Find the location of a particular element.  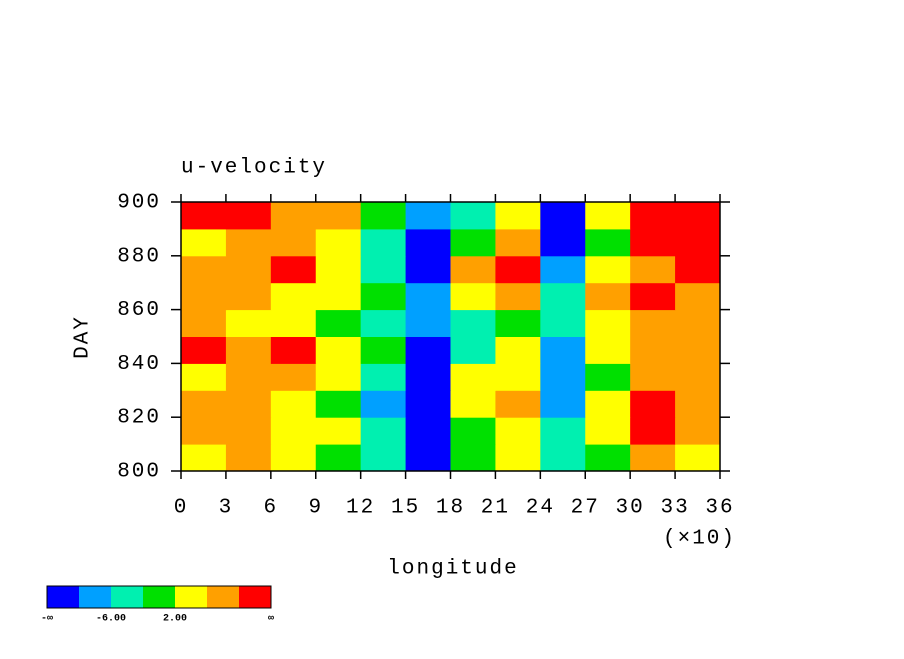

x-tick-label: 33 is located at coordinates (674, 508).